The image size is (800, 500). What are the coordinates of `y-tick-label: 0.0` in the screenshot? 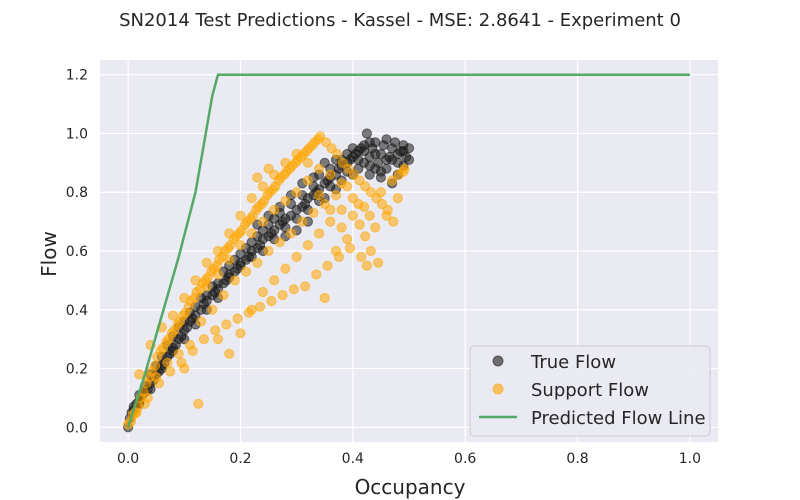 It's located at (77, 428).